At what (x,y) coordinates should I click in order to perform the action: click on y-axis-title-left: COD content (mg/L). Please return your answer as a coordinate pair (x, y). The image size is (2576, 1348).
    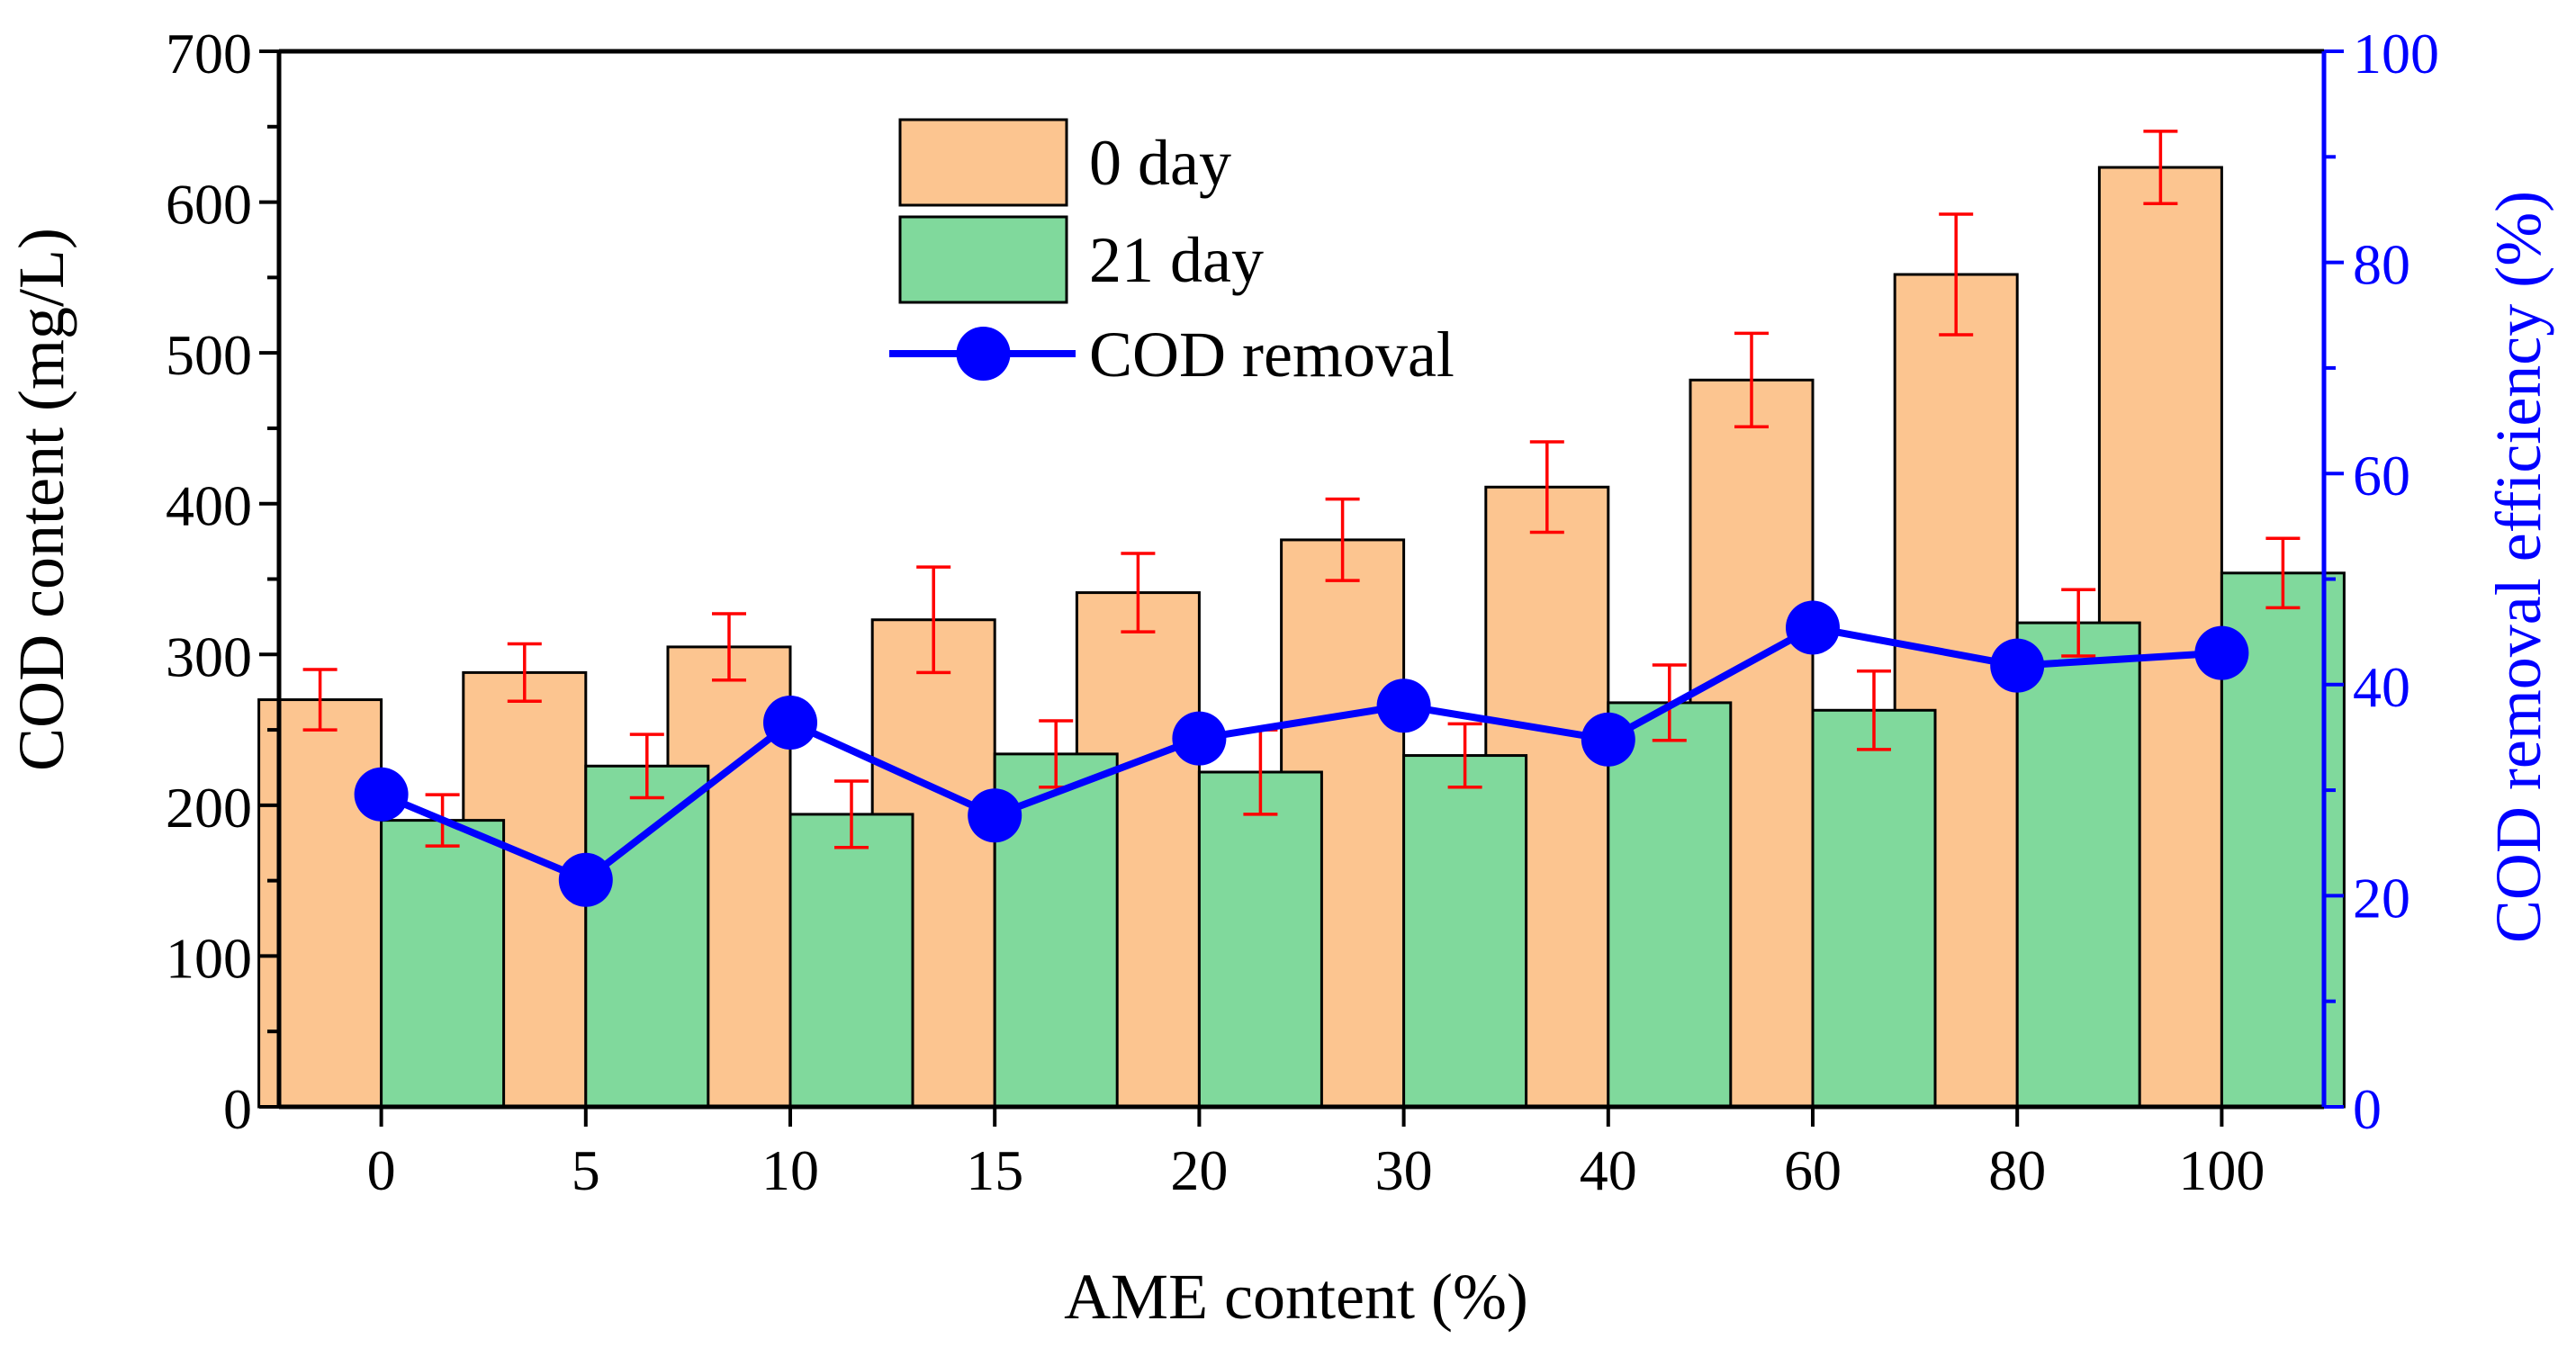
    Looking at the image, I should click on (41, 500).